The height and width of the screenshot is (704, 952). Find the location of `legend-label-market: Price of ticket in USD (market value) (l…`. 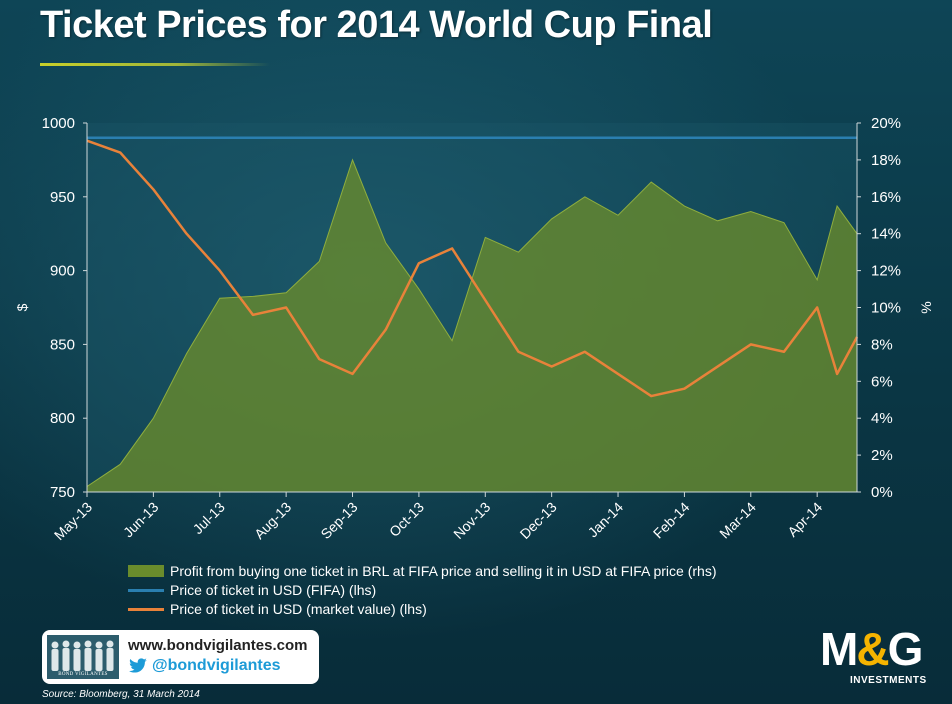

legend-label-market: Price of ticket in USD (market value) (l… is located at coordinates (298, 609).